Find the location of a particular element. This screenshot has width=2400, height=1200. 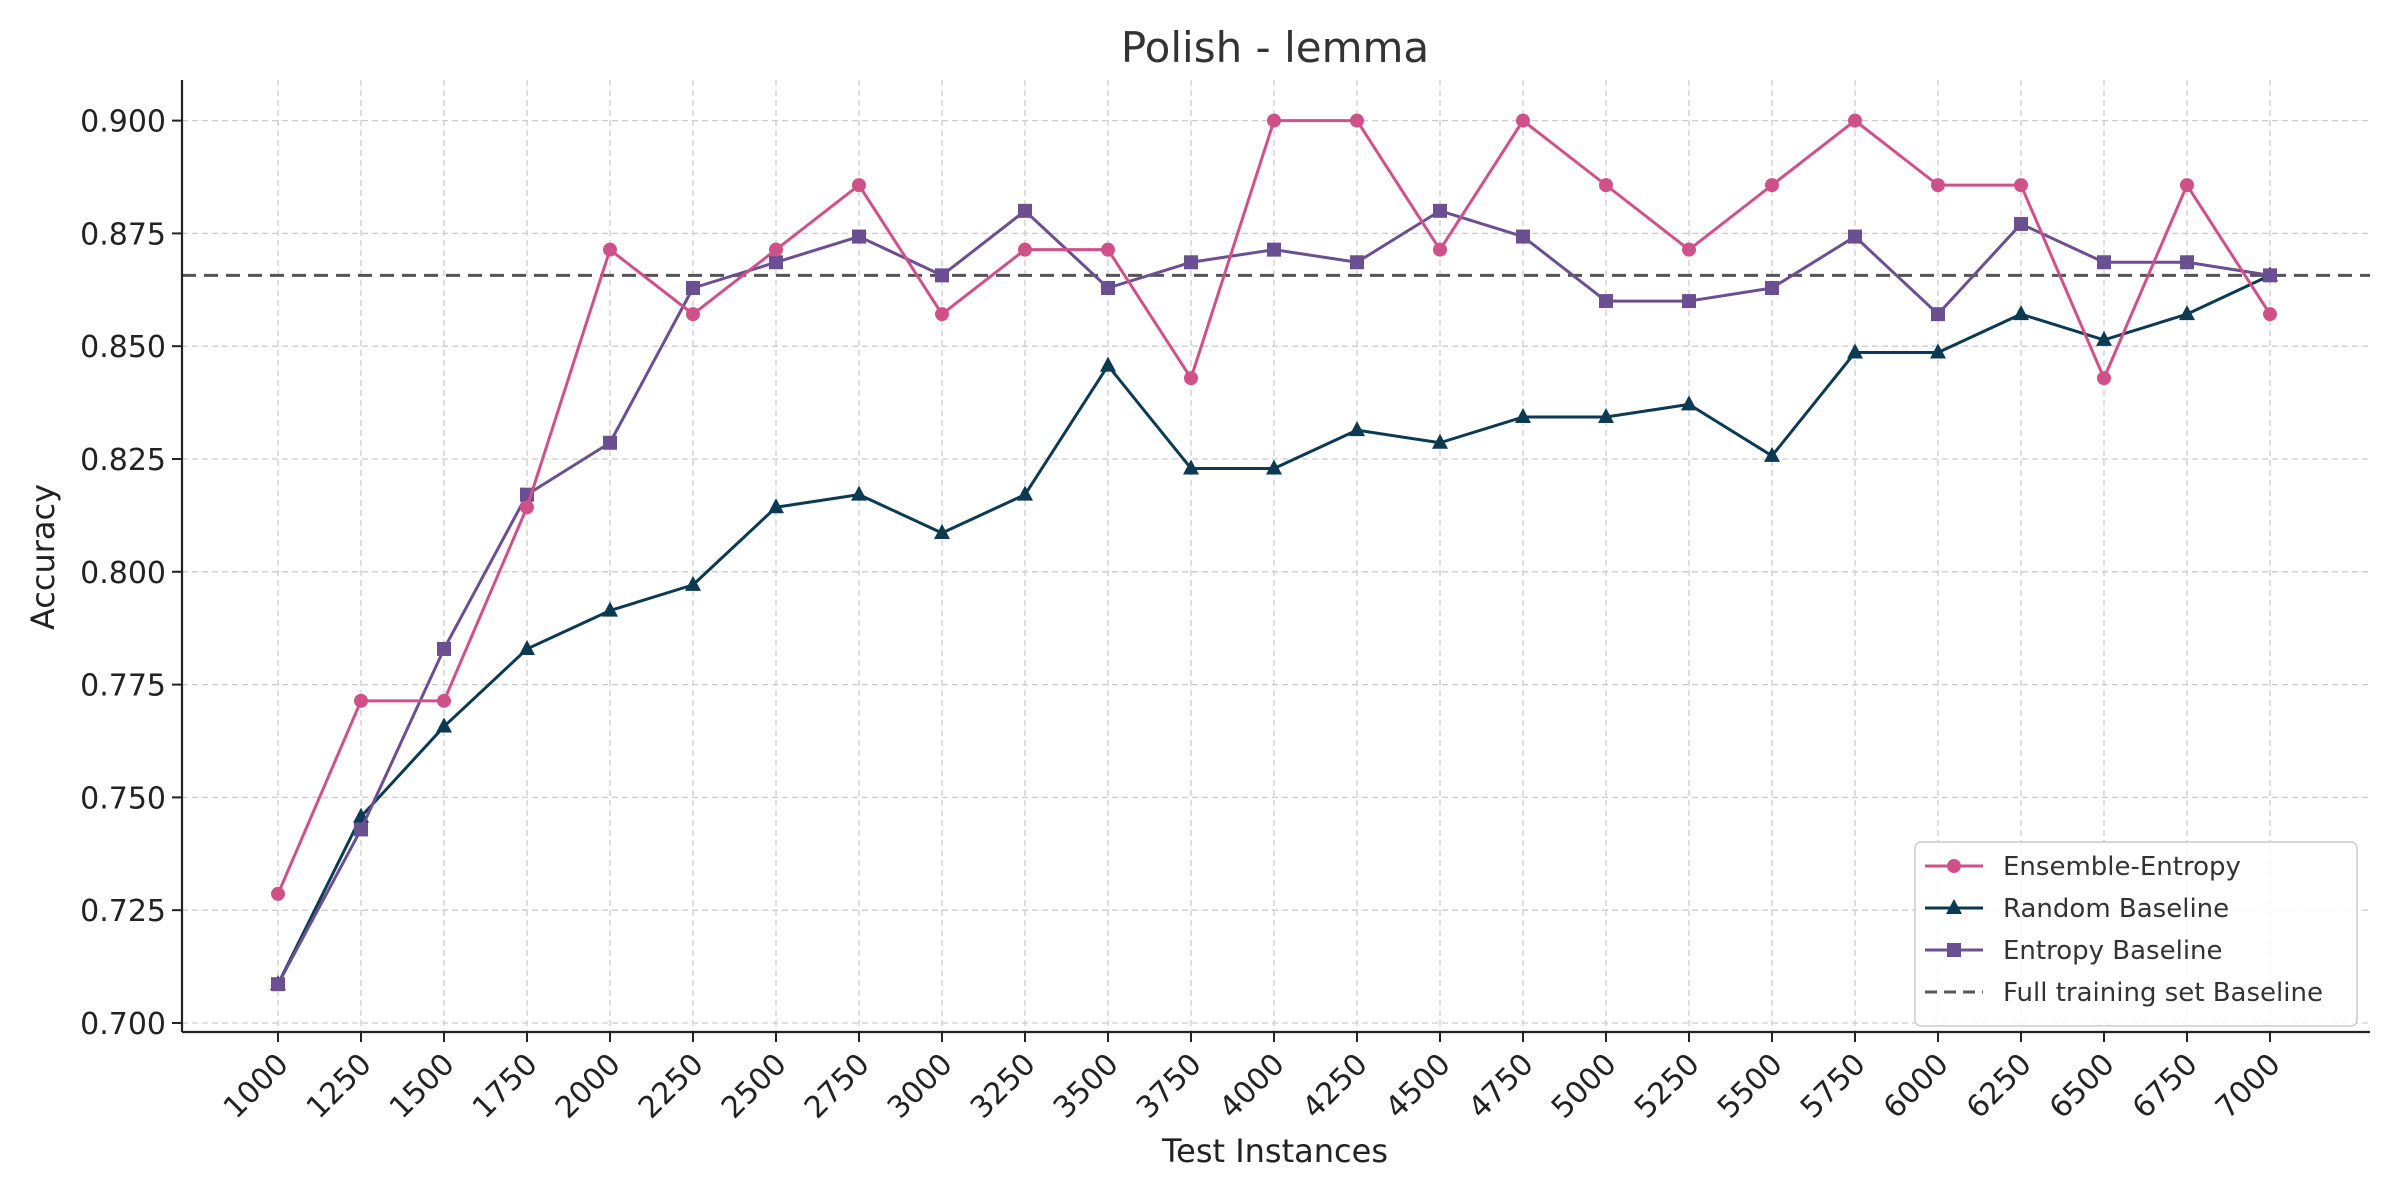

y-axis-label: Accuracy is located at coordinates (43, 557).